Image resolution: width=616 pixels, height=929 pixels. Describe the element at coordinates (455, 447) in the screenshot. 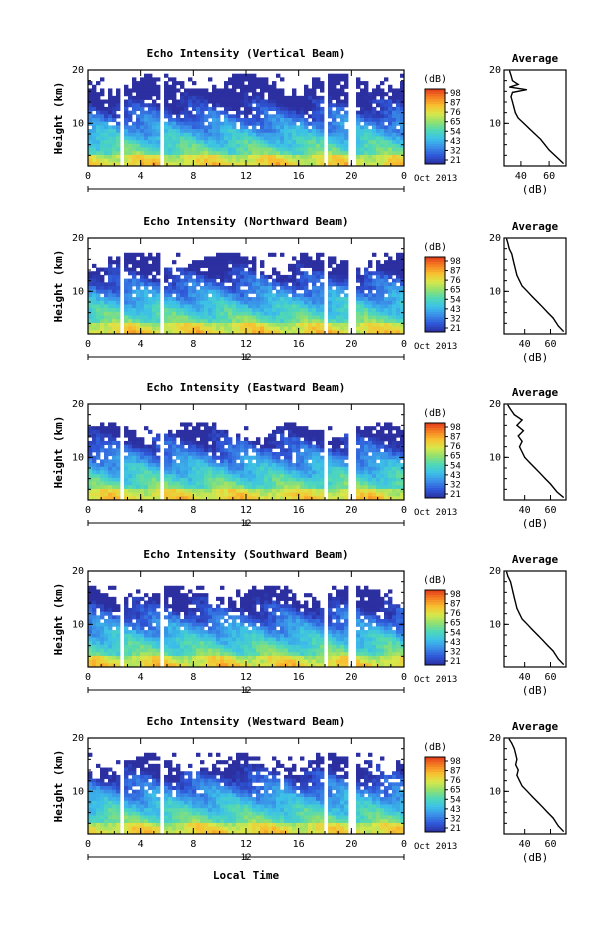

I see `colorbar-tick-label: 76` at that location.